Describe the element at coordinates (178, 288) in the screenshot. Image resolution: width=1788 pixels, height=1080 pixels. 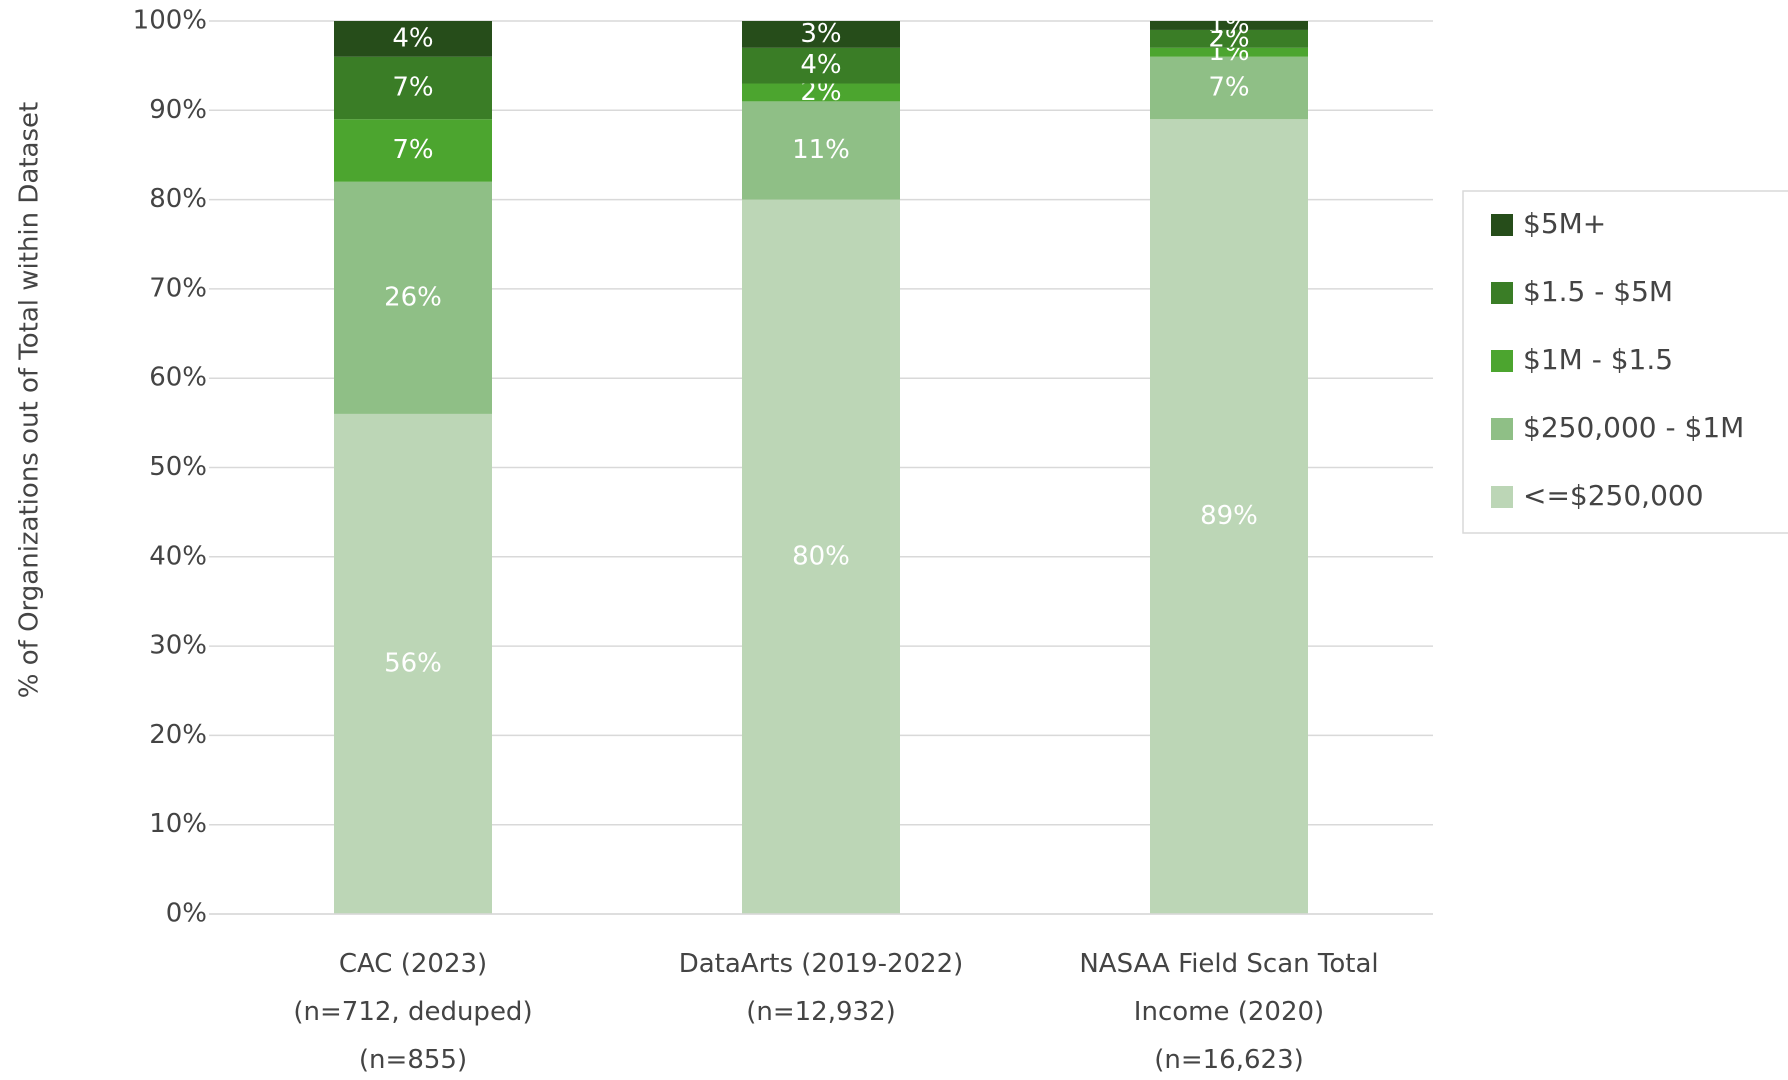
I see `y-tick-label: 70%` at that location.